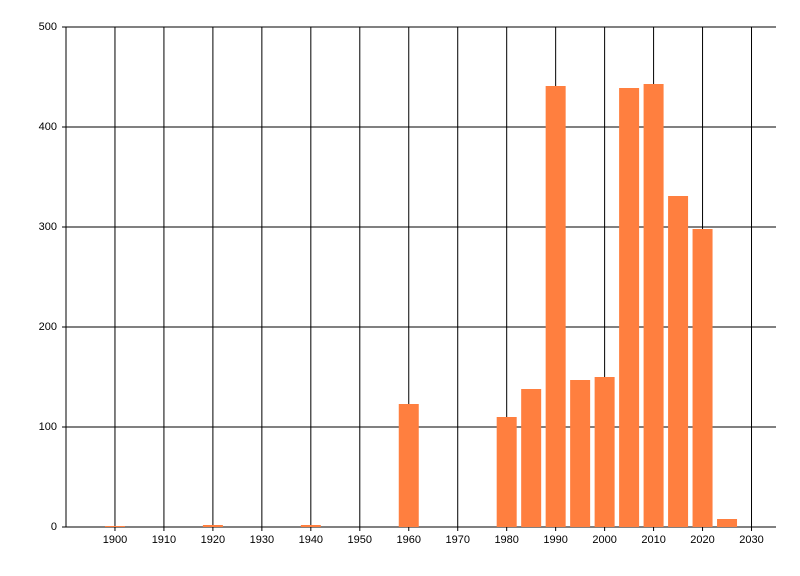  What do you see at coordinates (555, 540) in the screenshot?
I see `x-tick-label: 1990` at bounding box center [555, 540].